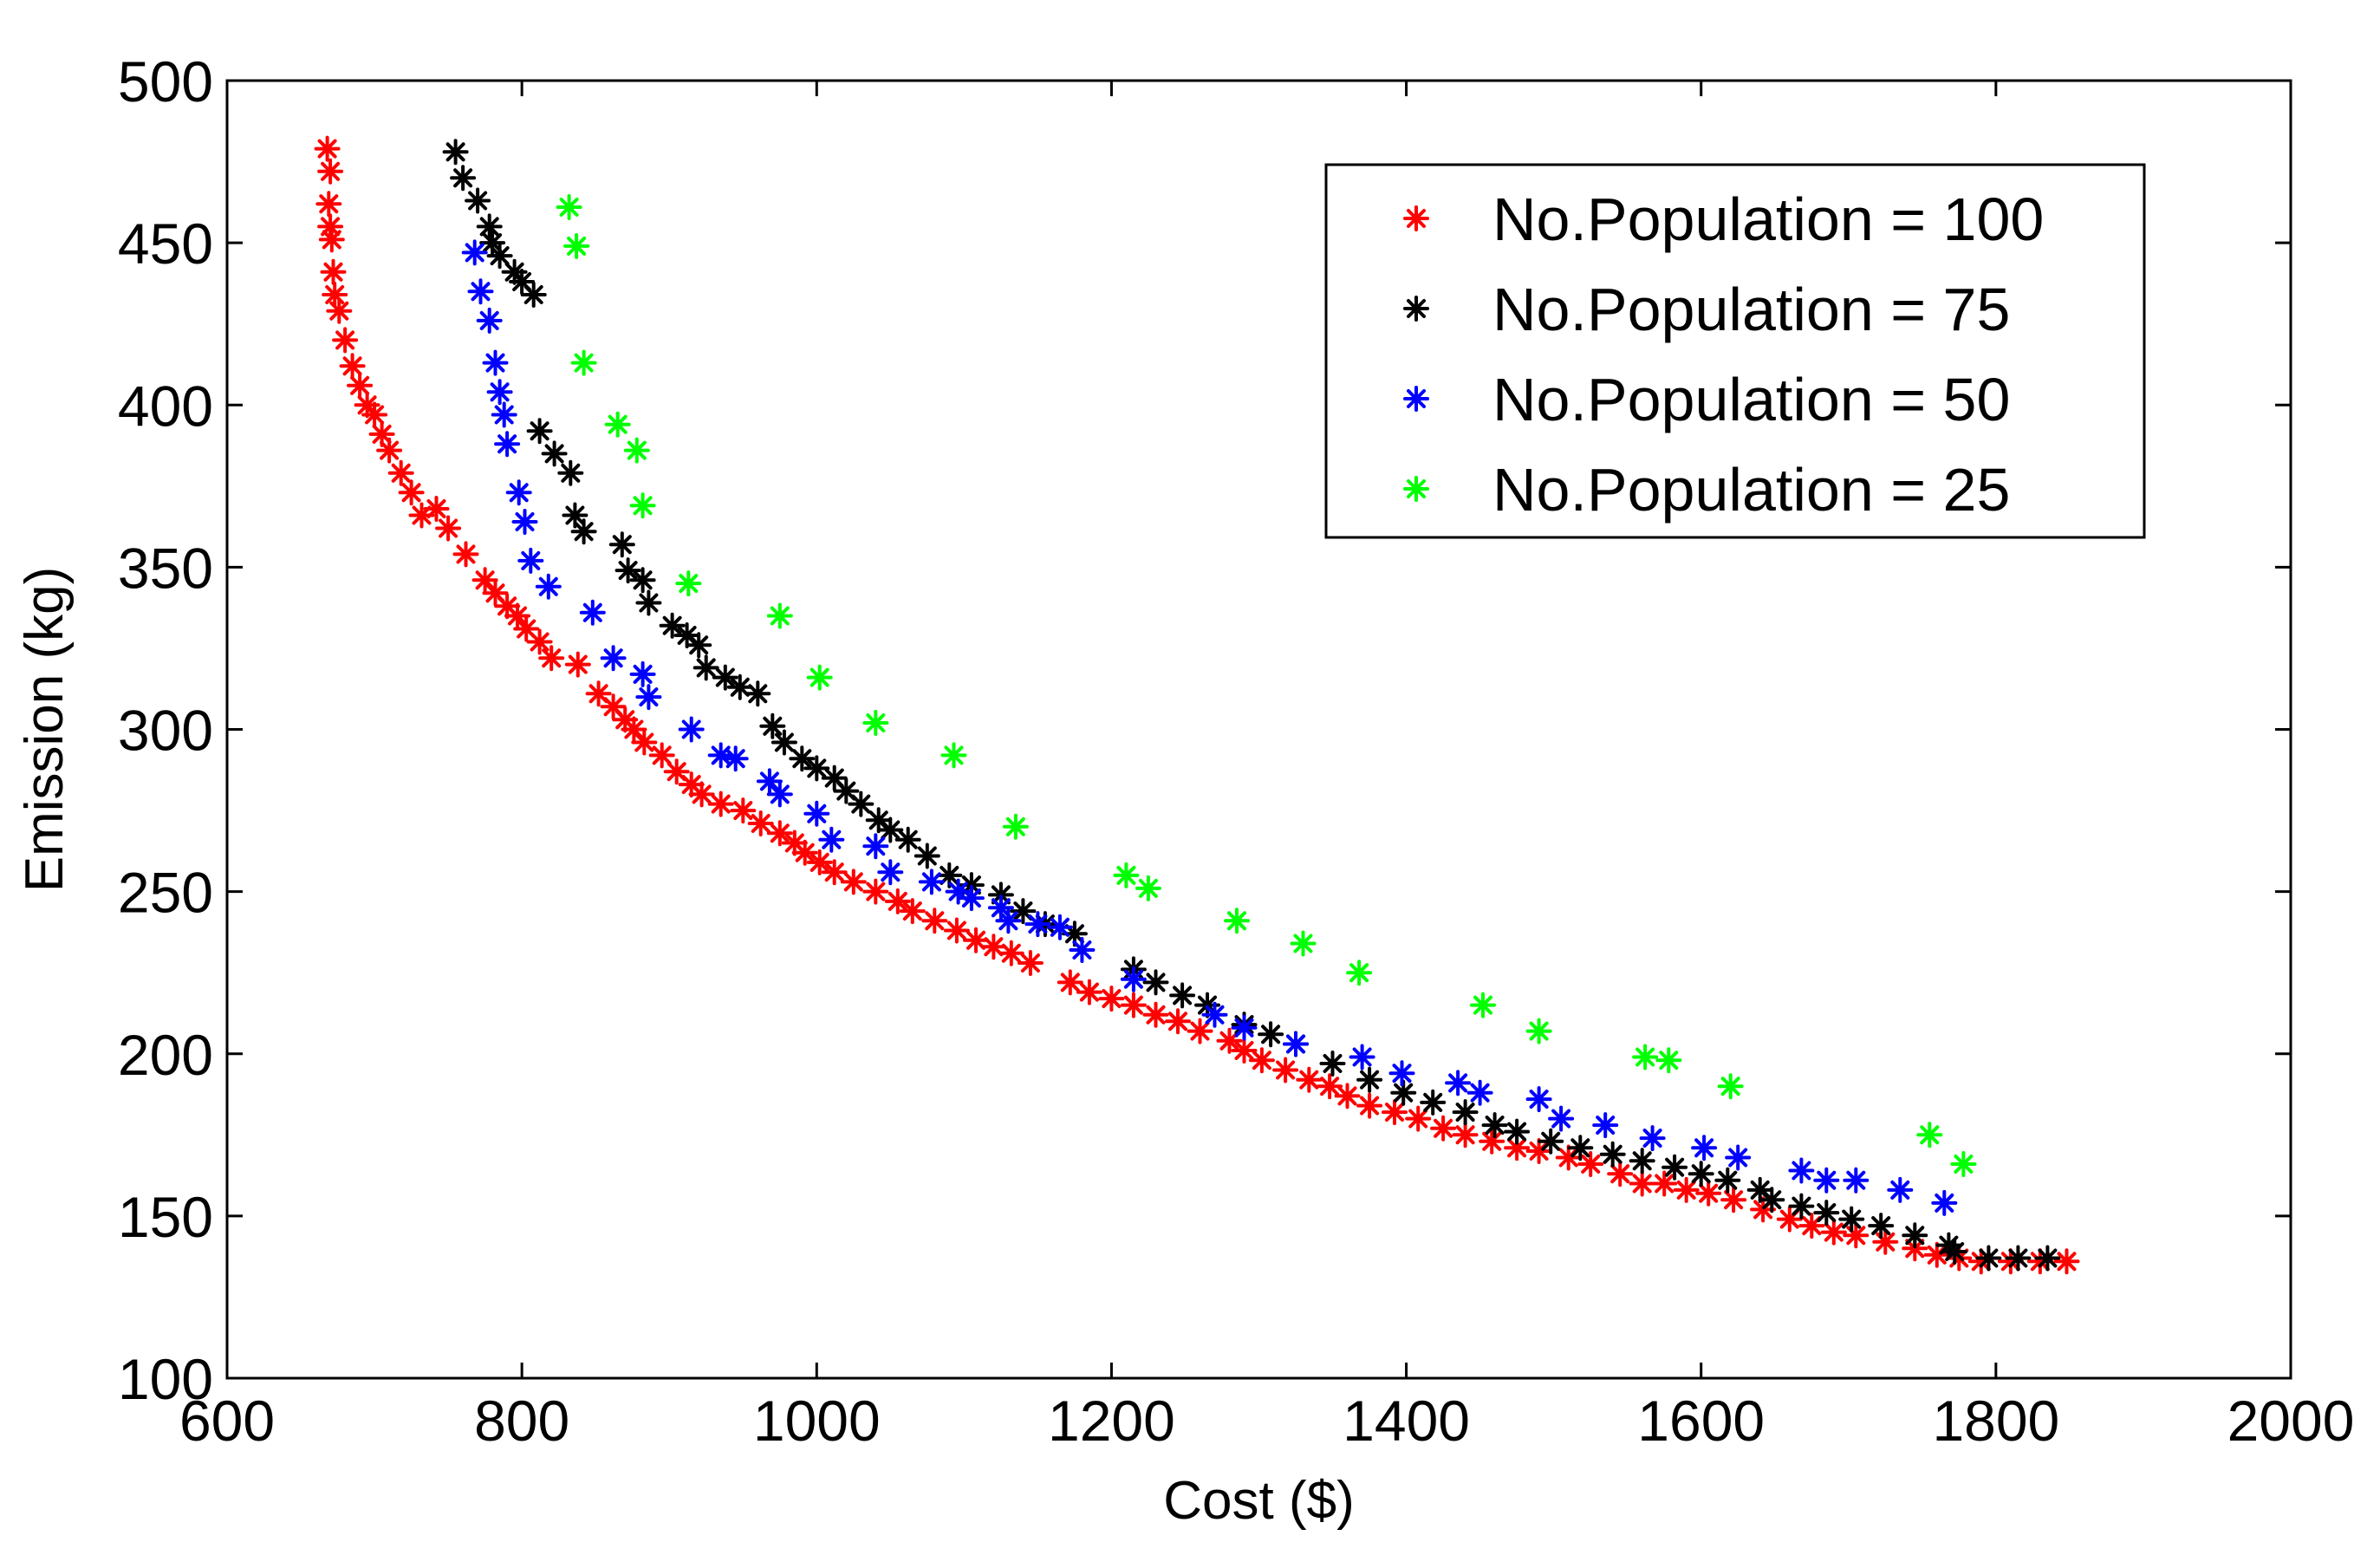  What do you see at coordinates (165, 893) in the screenshot?
I see `y-tick-label: 250` at bounding box center [165, 893].